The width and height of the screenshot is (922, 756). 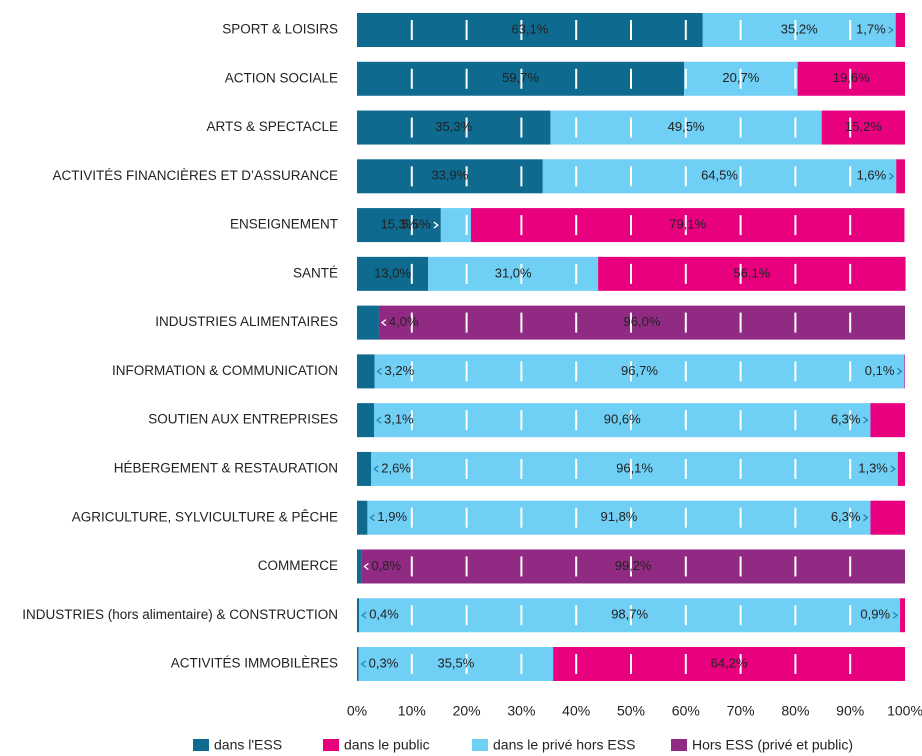 What do you see at coordinates (298, 565) in the screenshot?
I see `category-label: COMMERCE` at bounding box center [298, 565].